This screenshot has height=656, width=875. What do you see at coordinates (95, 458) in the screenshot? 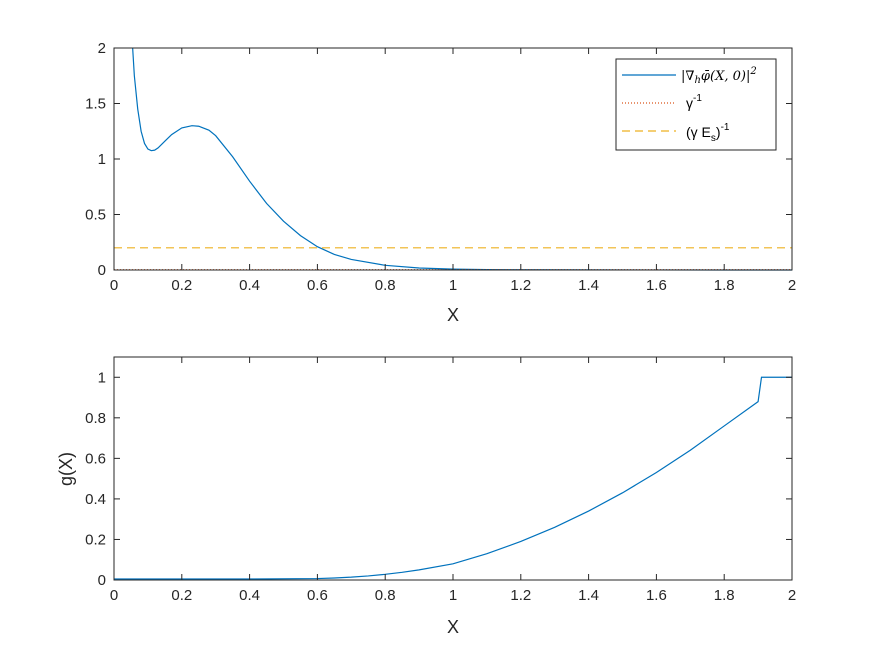
I see `bottom-y-tick-label: 0.6` at bounding box center [95, 458].